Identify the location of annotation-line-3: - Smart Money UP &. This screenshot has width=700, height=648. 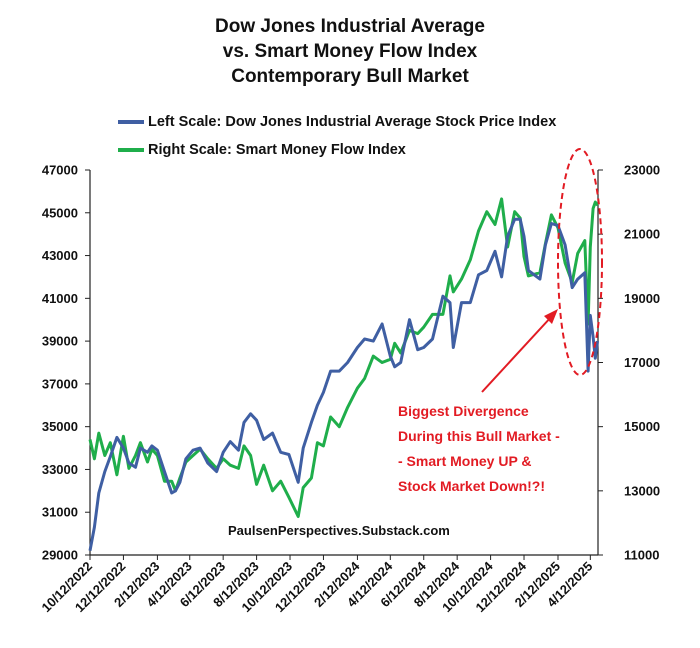
(465, 461).